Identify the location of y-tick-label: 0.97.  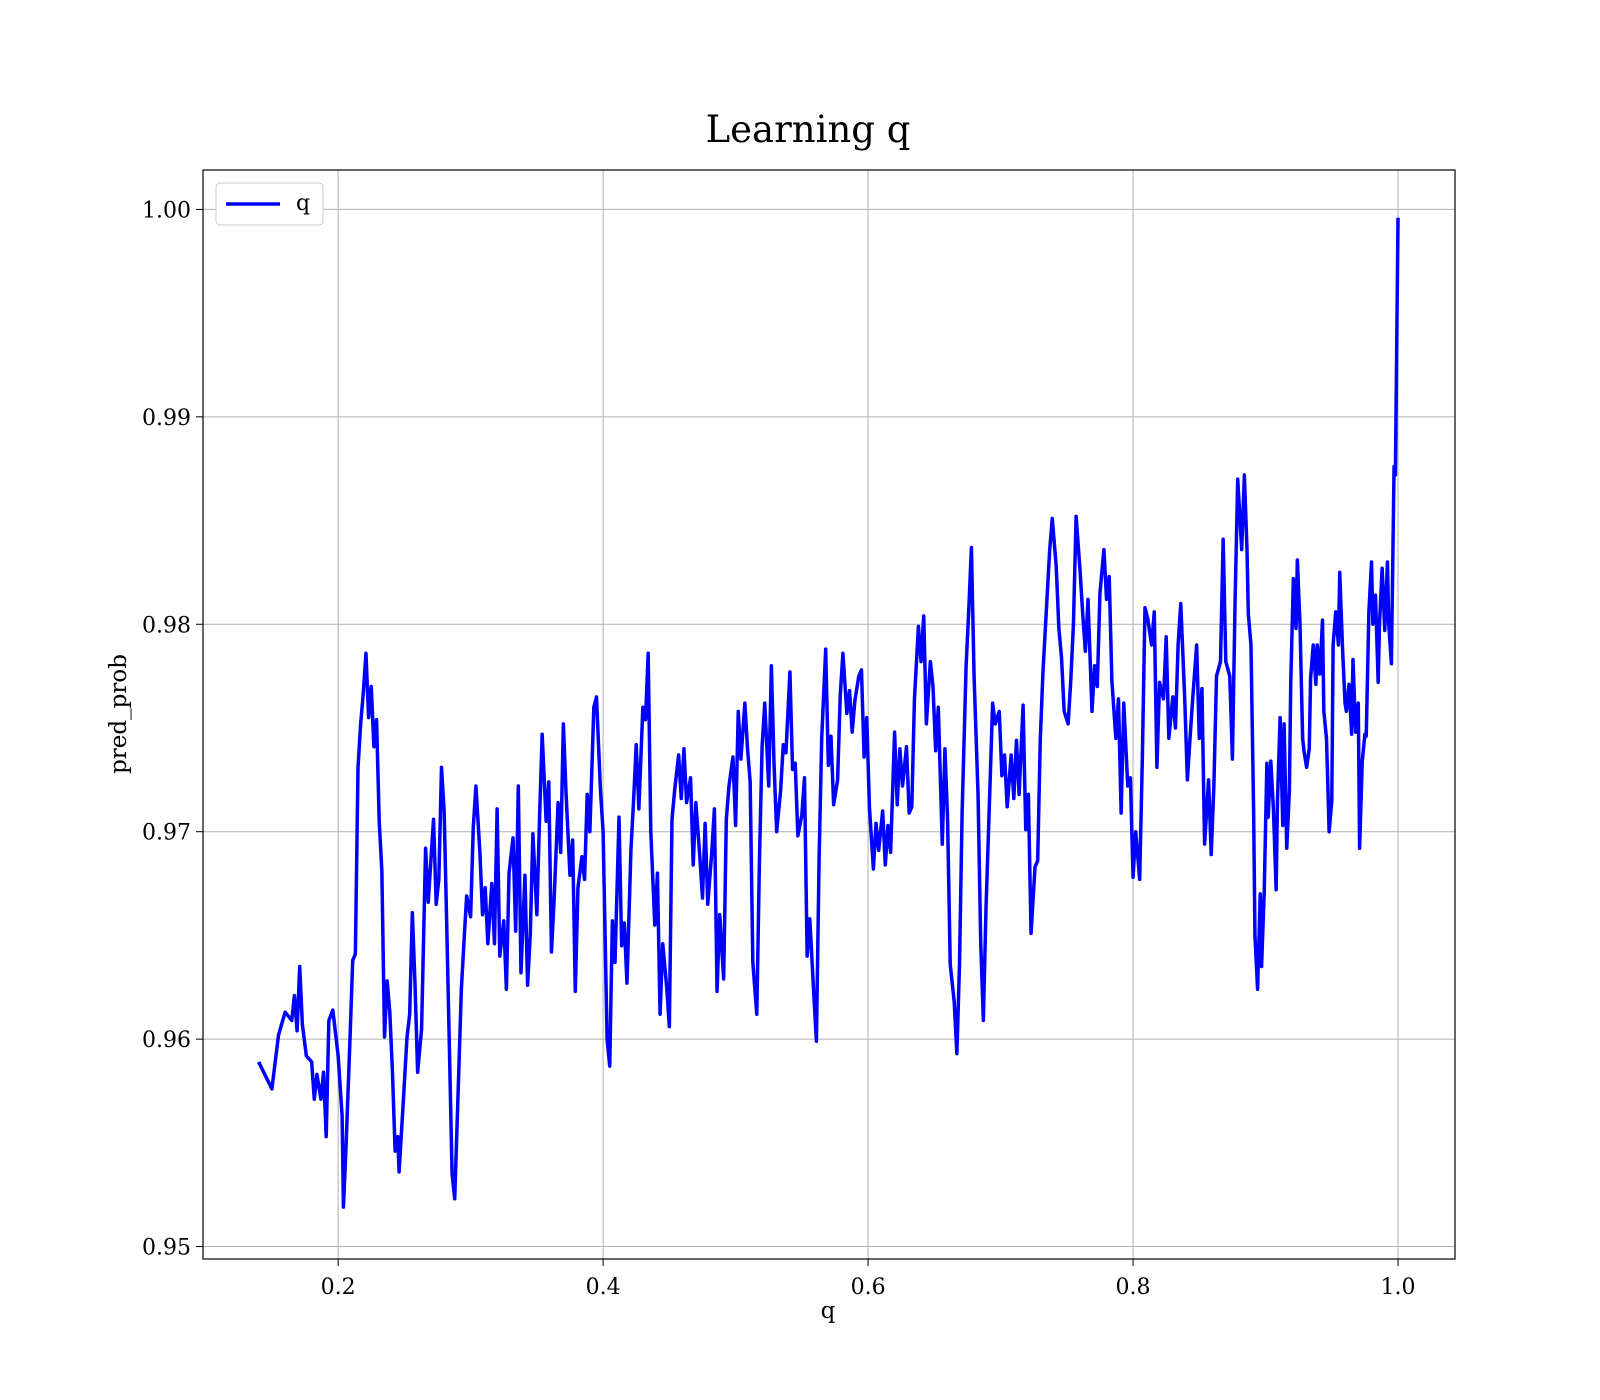
(166, 833).